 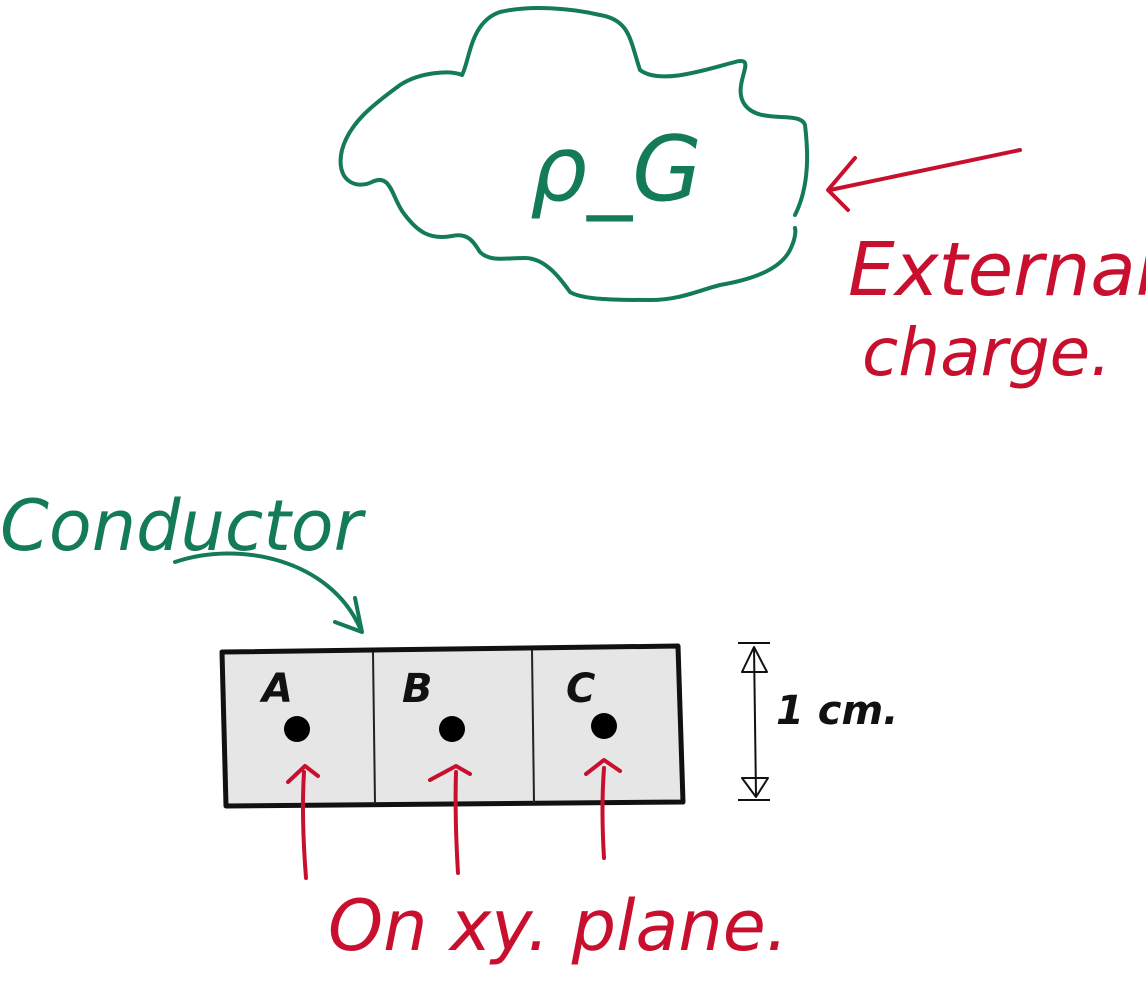 I want to click on cloud-label: ρ_G, so click(x=616, y=169).